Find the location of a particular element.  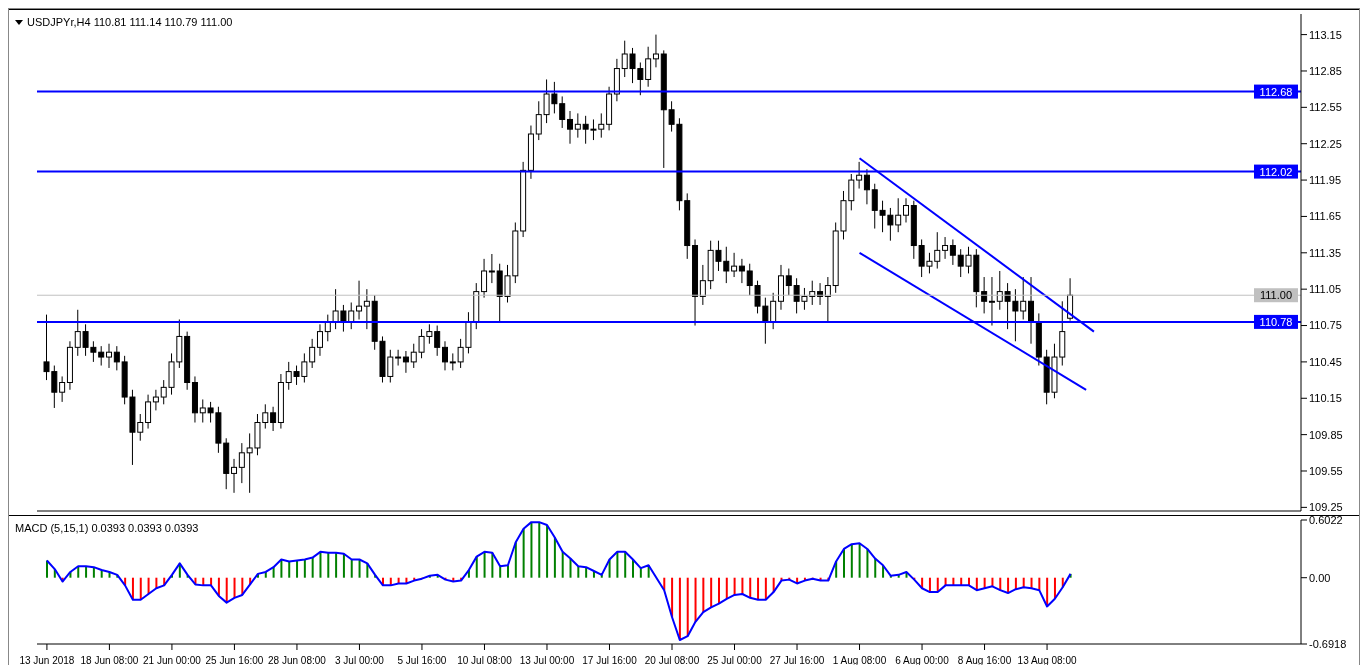

y-tick-label: 0.6022 is located at coordinates (1326, 519).